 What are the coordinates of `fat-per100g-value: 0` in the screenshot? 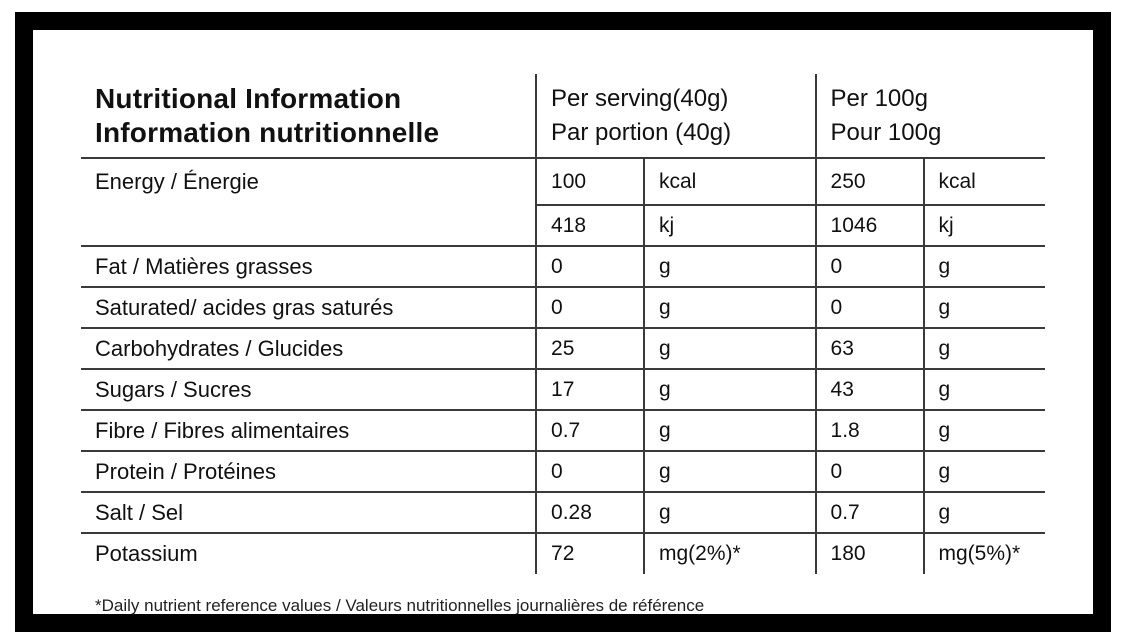 It's located at (870, 267).